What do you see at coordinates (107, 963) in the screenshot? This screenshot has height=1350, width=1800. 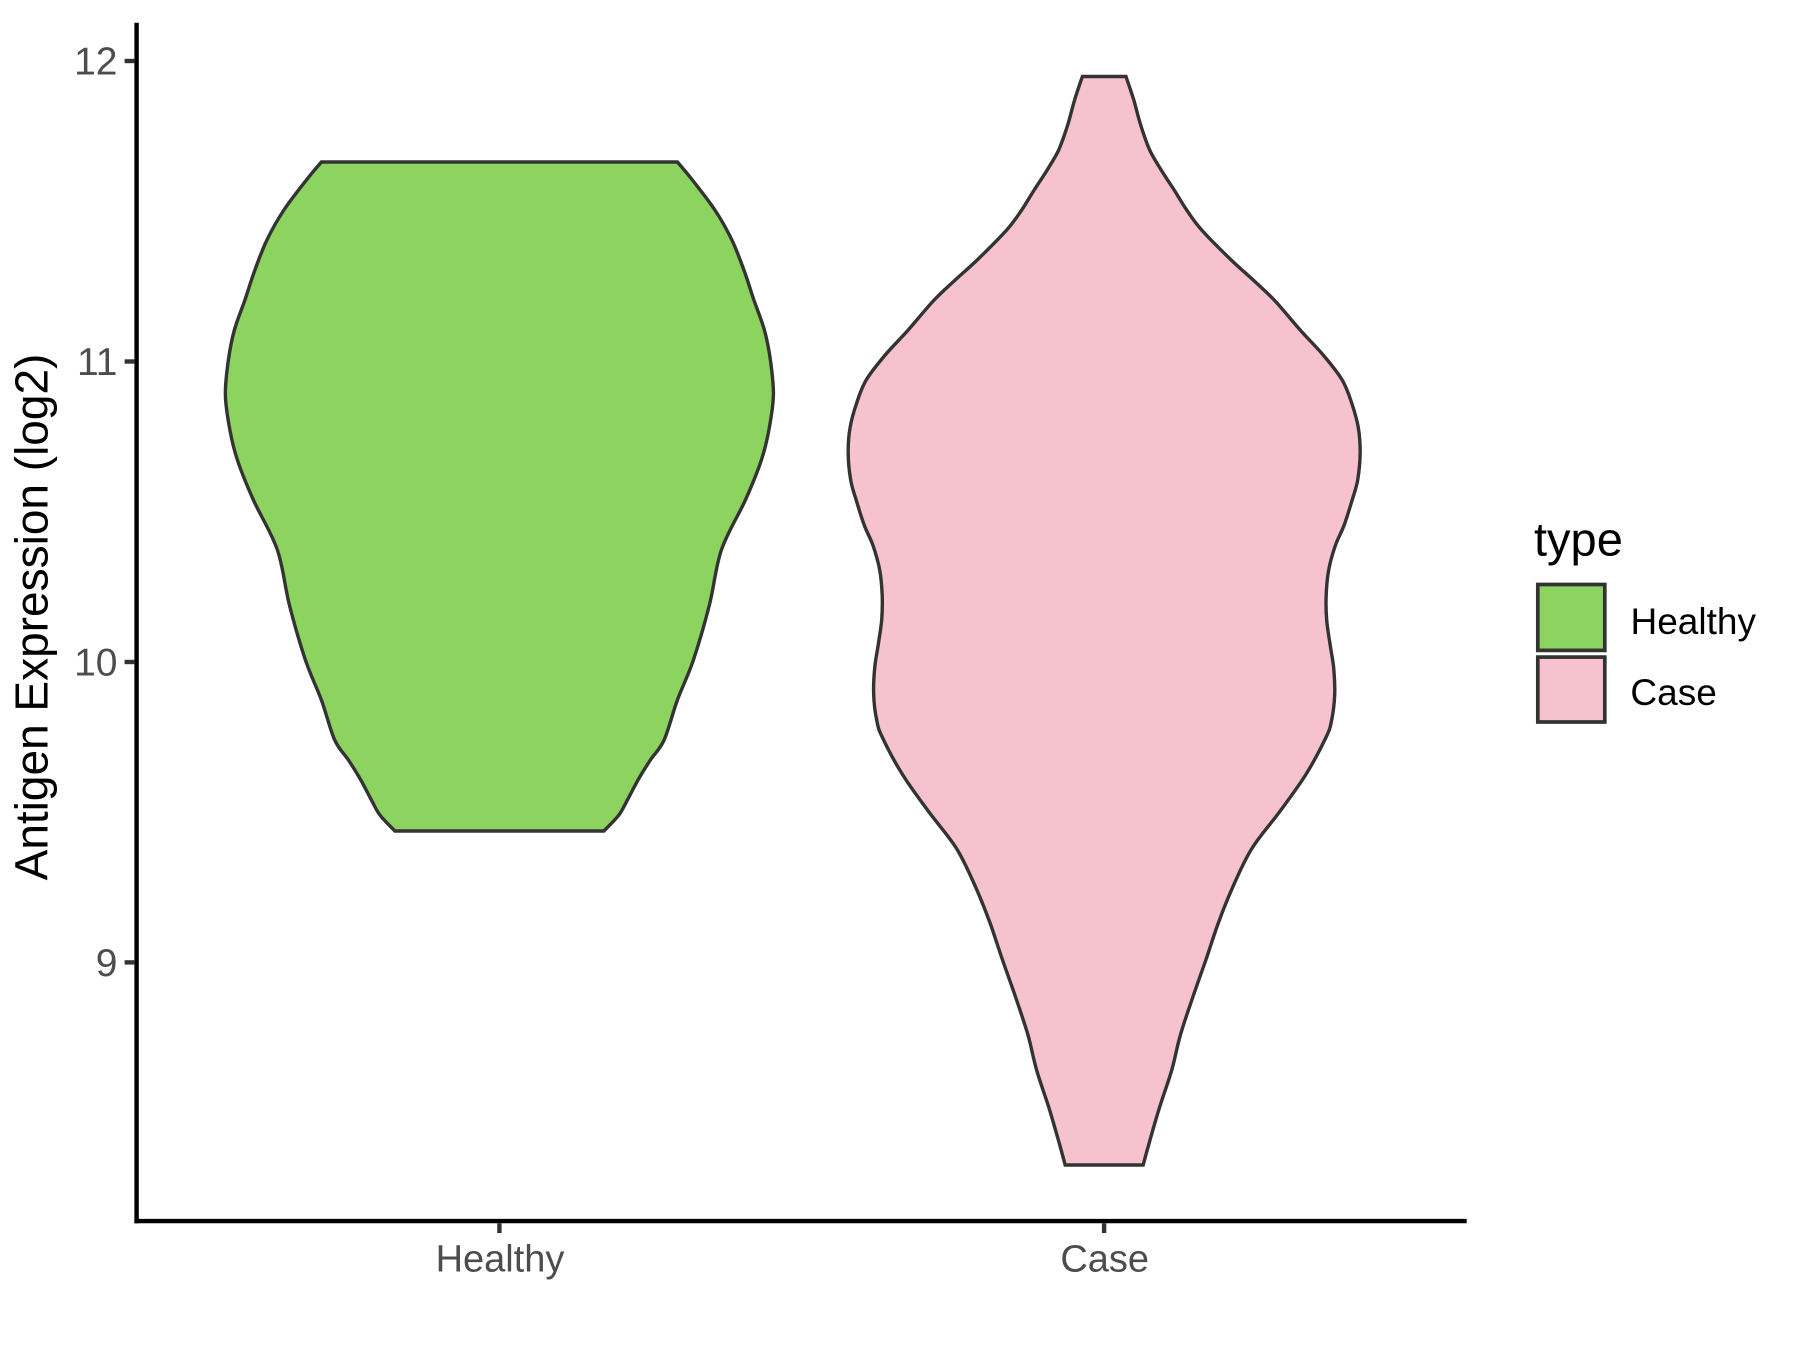 I see `svg-text: 9` at bounding box center [107, 963].